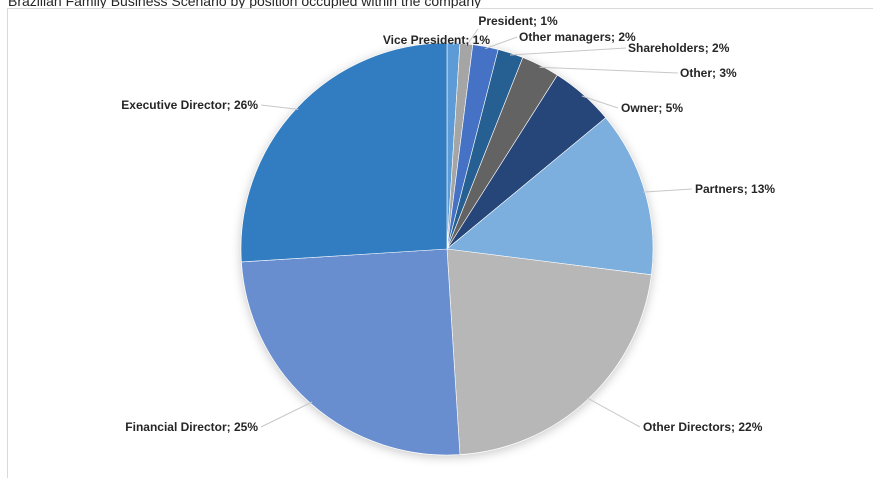 The width and height of the screenshot is (874, 479). I want to click on slice-label-executive-director: Executive Director; 26%, so click(189, 105).